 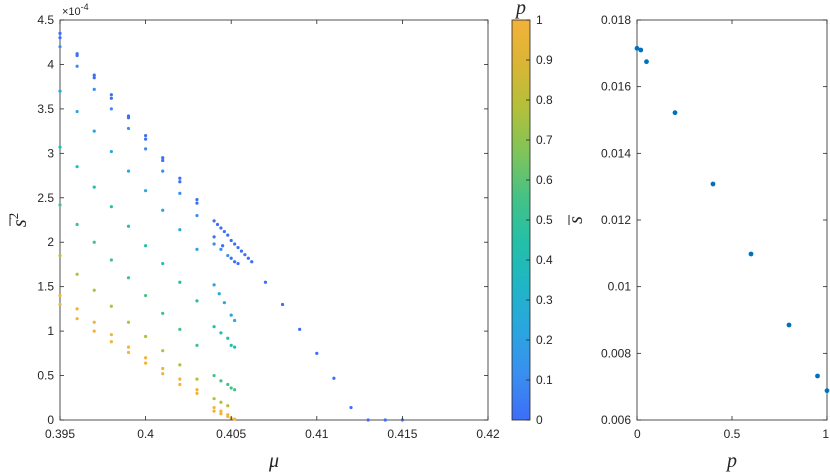 What do you see at coordinates (576, 220) in the screenshot?
I see `right-y-axis-label: s` at bounding box center [576, 220].